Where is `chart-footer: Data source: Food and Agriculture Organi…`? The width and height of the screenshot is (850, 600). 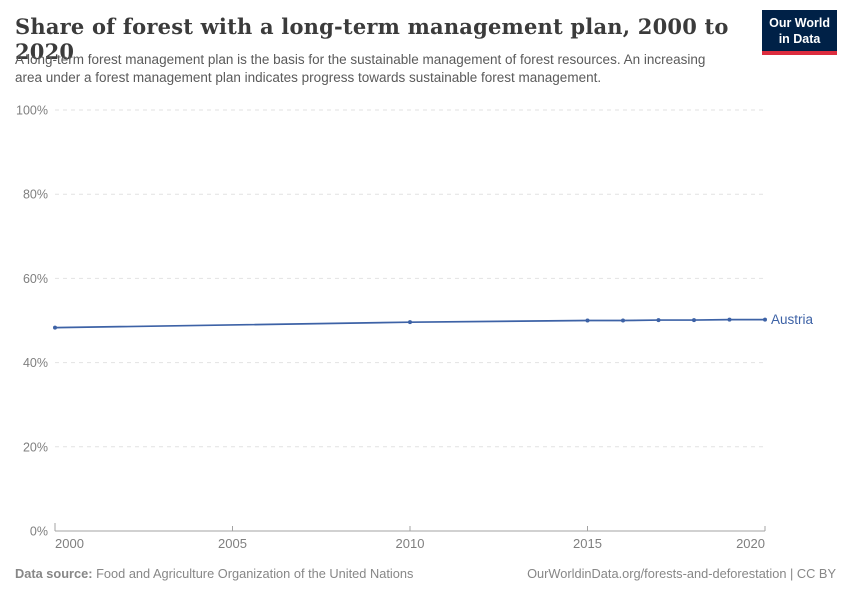
chart-footer: Data source: Food and Agriculture Organi… is located at coordinates (425, 573).